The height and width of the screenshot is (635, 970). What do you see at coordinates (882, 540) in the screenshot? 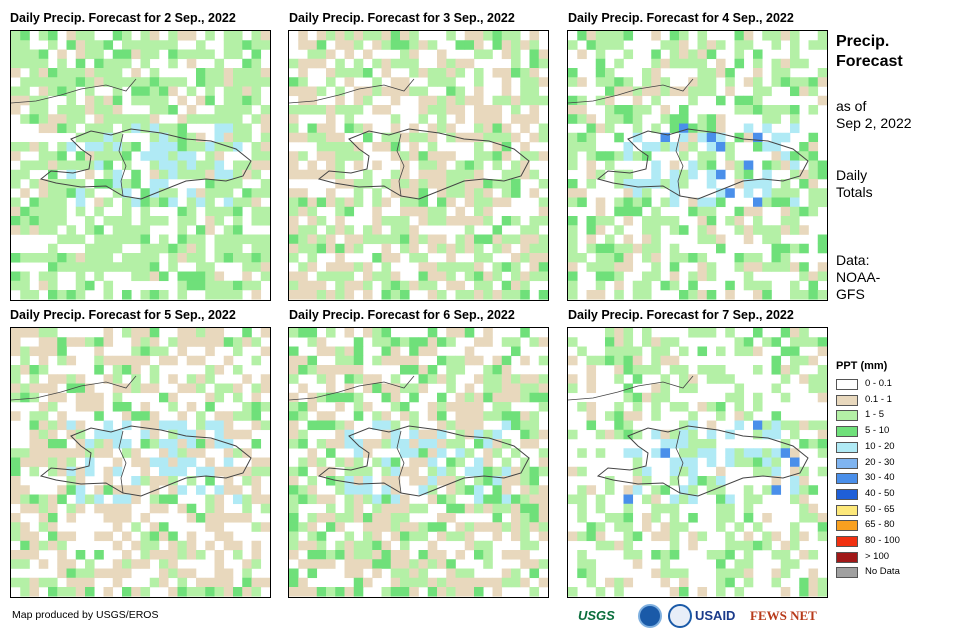
I see `legend-label: 80 - 100` at bounding box center [882, 540].